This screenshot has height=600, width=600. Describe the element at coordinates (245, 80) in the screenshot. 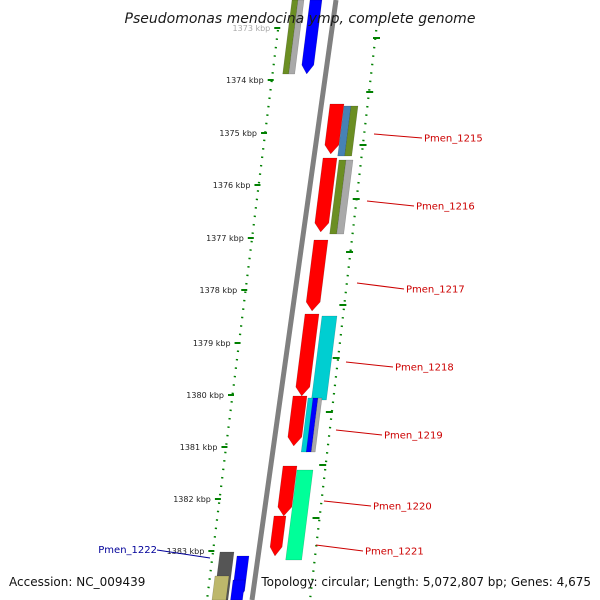

I see `kbp-tick-label: 1374 kbp` at that location.